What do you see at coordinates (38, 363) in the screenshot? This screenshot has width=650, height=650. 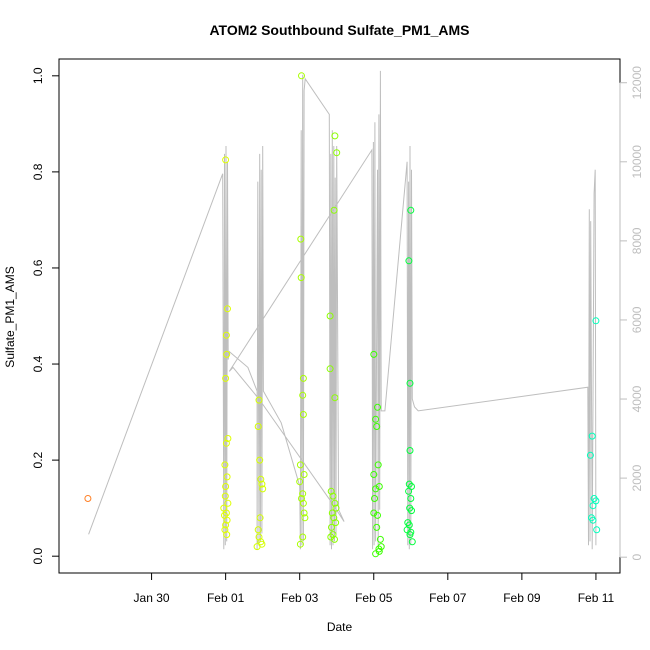 I see `y-tick-label: 0.4` at bounding box center [38, 363].